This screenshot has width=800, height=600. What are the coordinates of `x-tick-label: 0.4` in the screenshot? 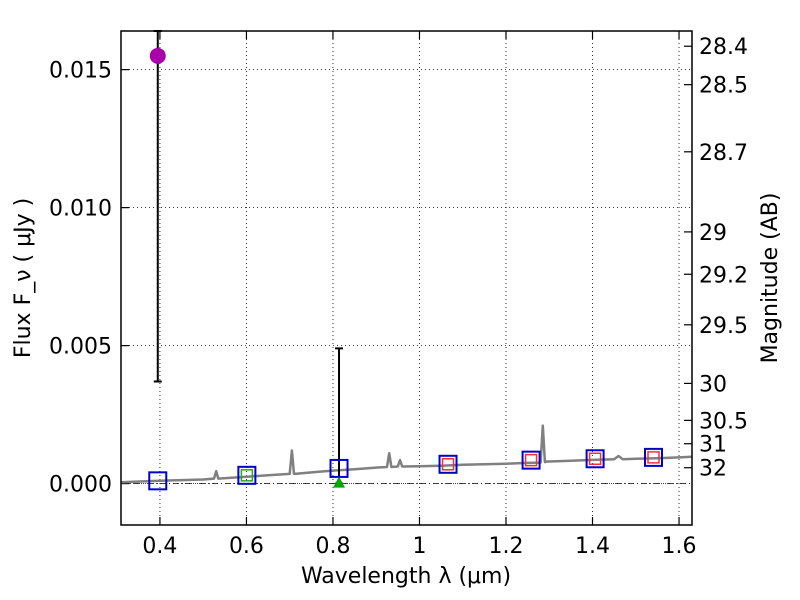 It's located at (159, 546).